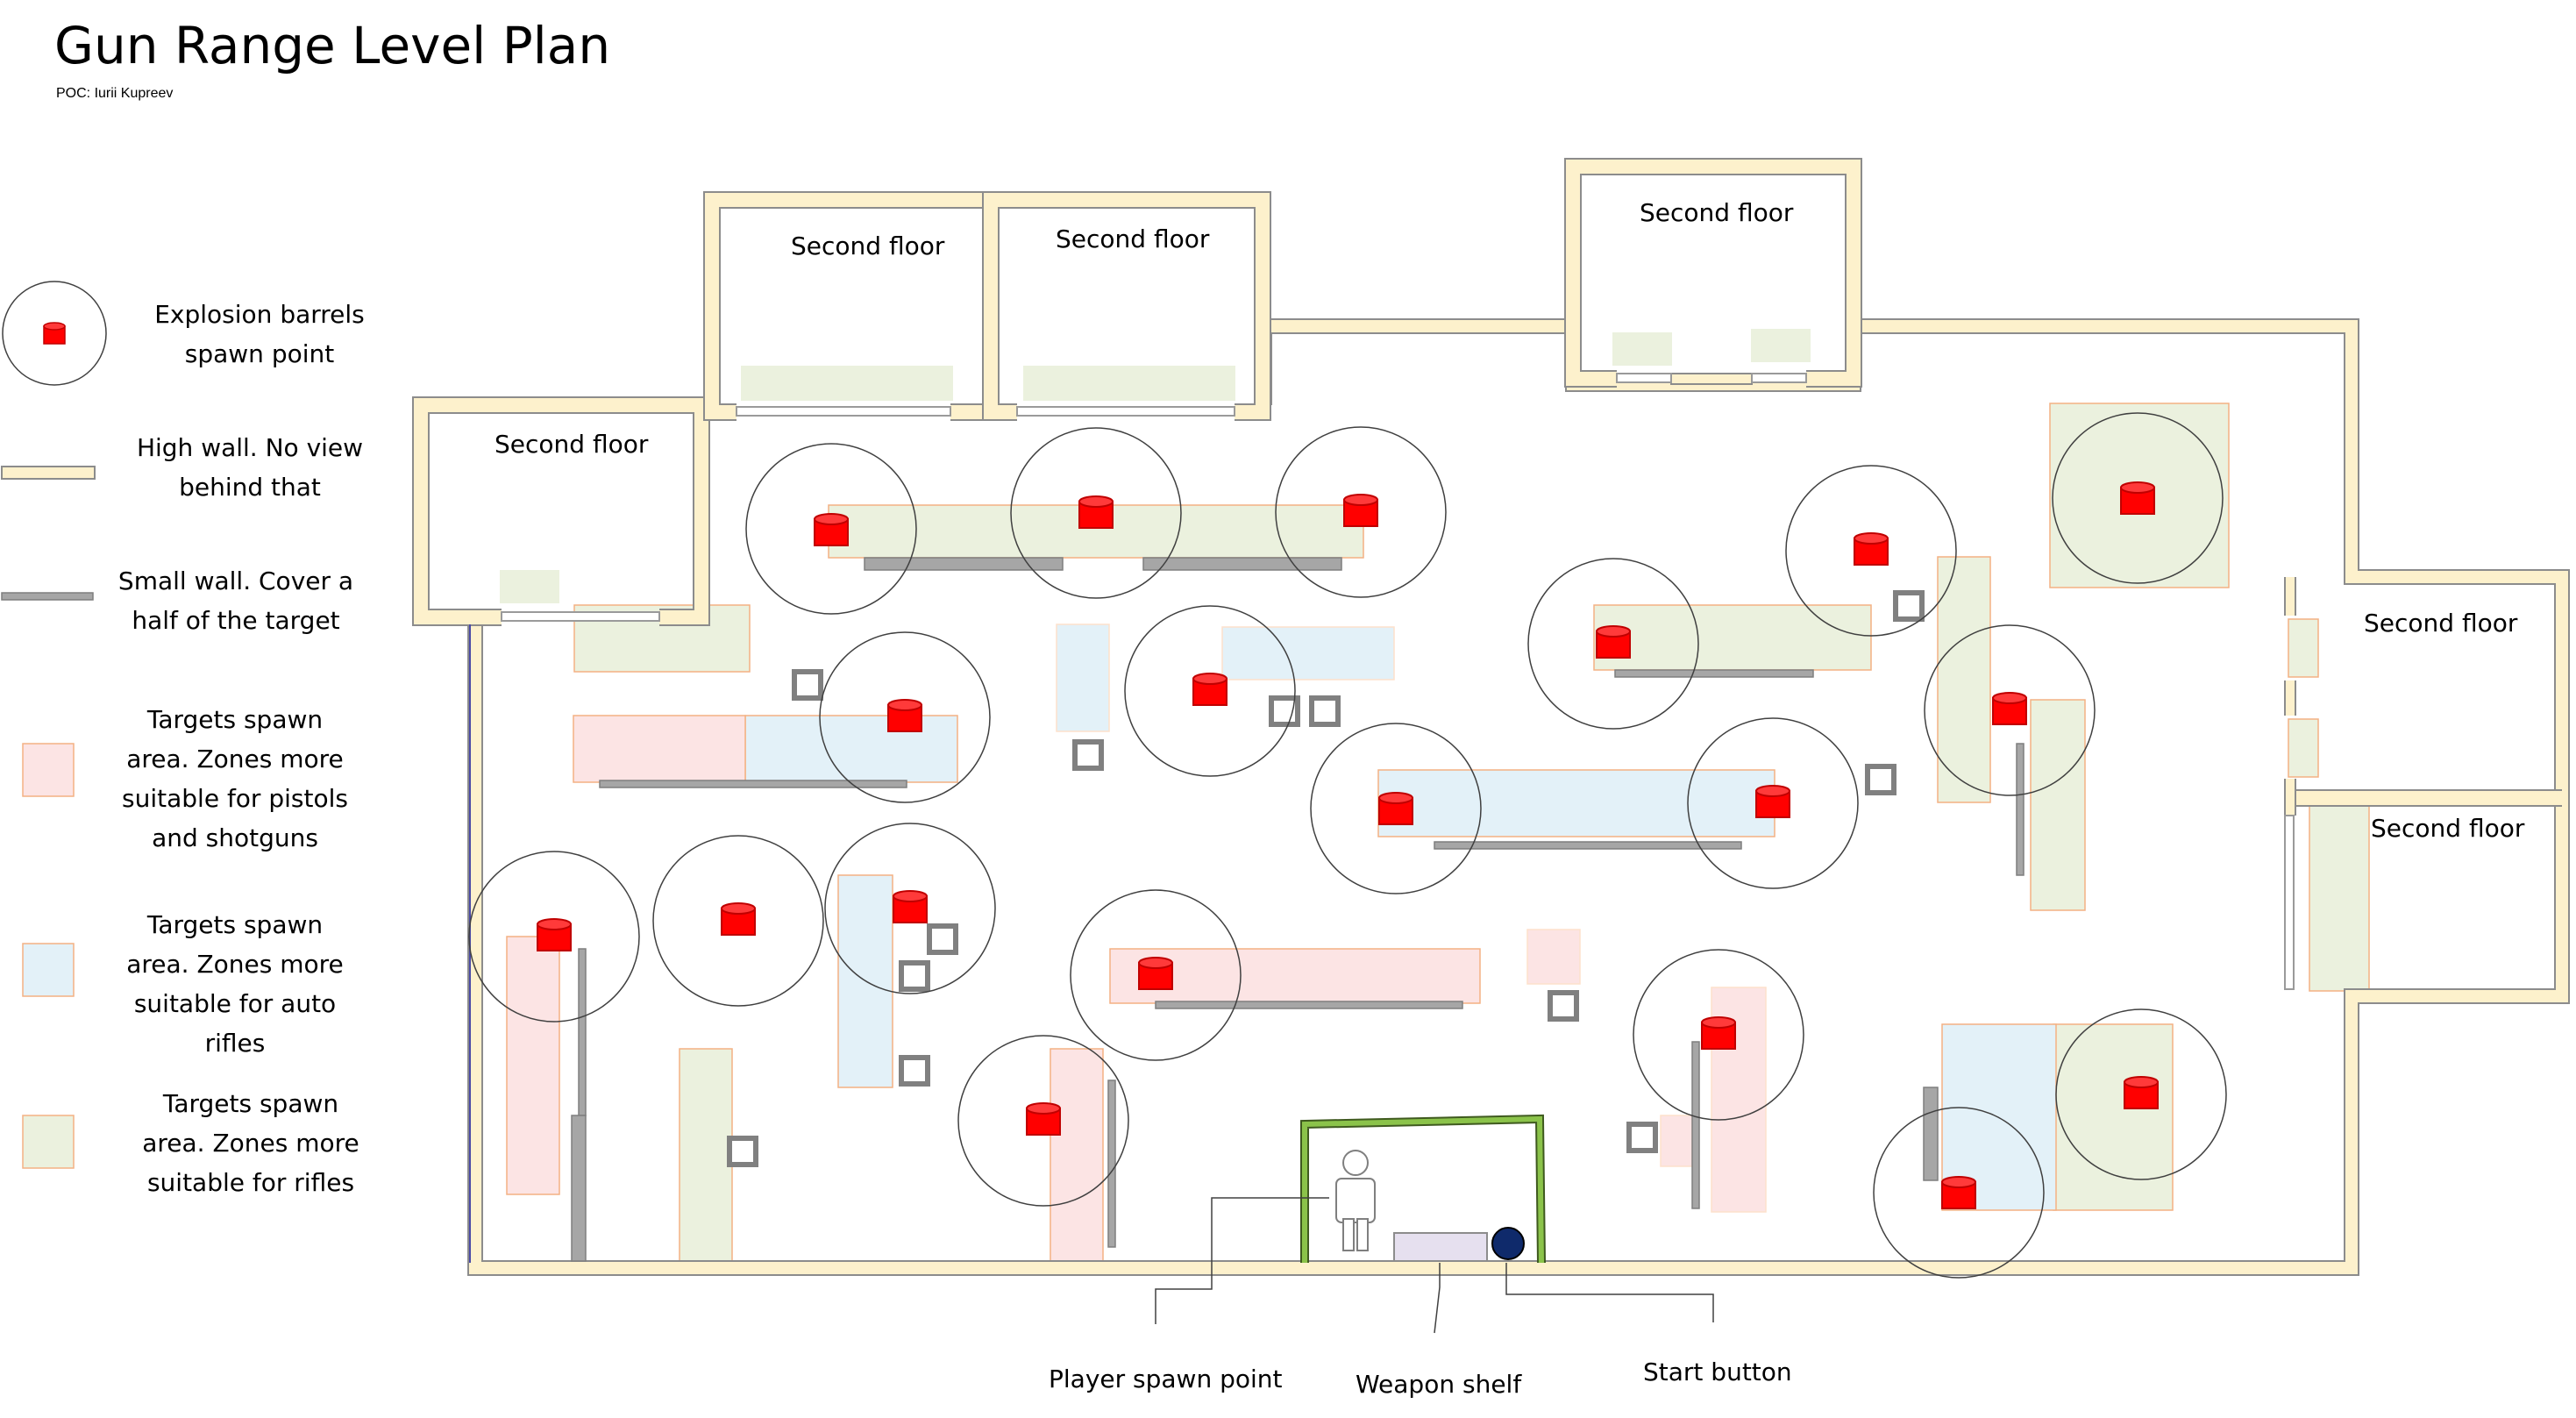  Describe the element at coordinates (1423, 1189) in the screenshot. I see `player-spawn-booth` at that location.